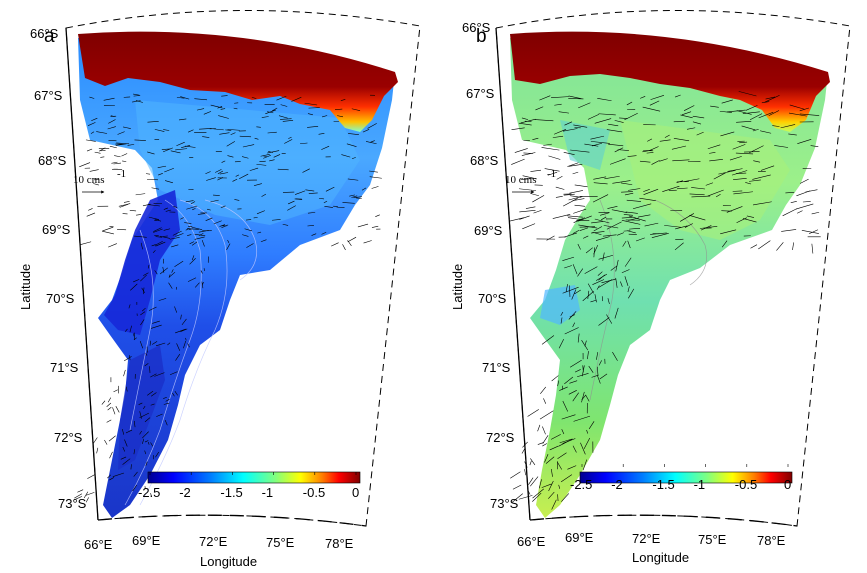  Describe the element at coordinates (660, 557) in the screenshot. I see `x-axis-title-b: Longitude` at that location.